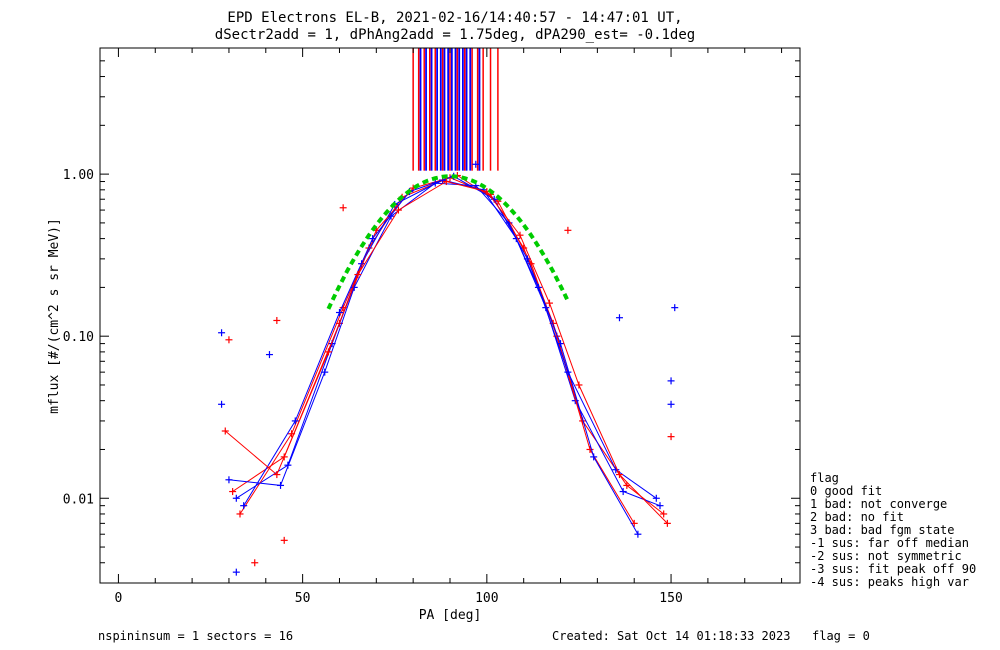 The height and width of the screenshot is (650, 1000). I want to click on footer-created: Created: Sat Oct 14 01:18:33 2023, so click(671, 636).